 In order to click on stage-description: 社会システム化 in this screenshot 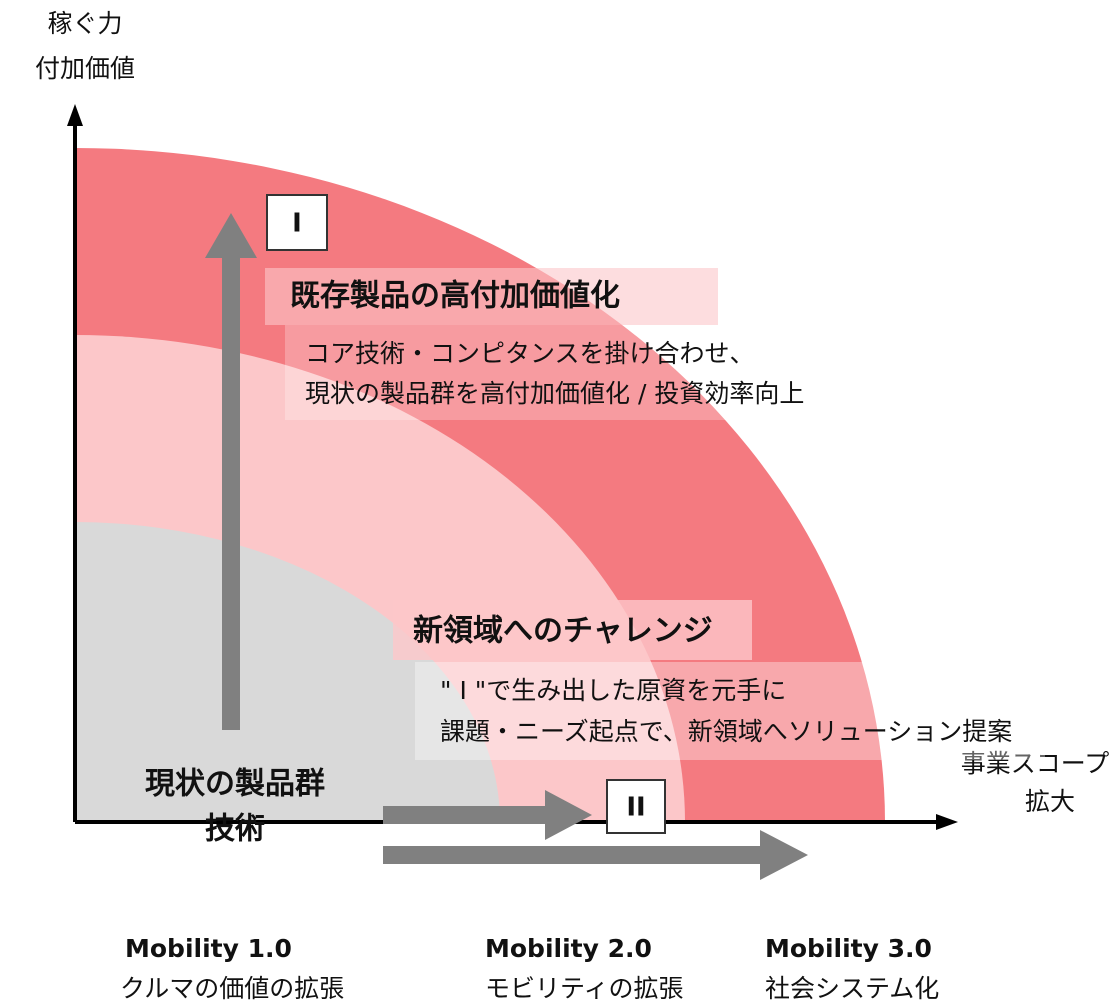, I will do `click(852, 988)`.